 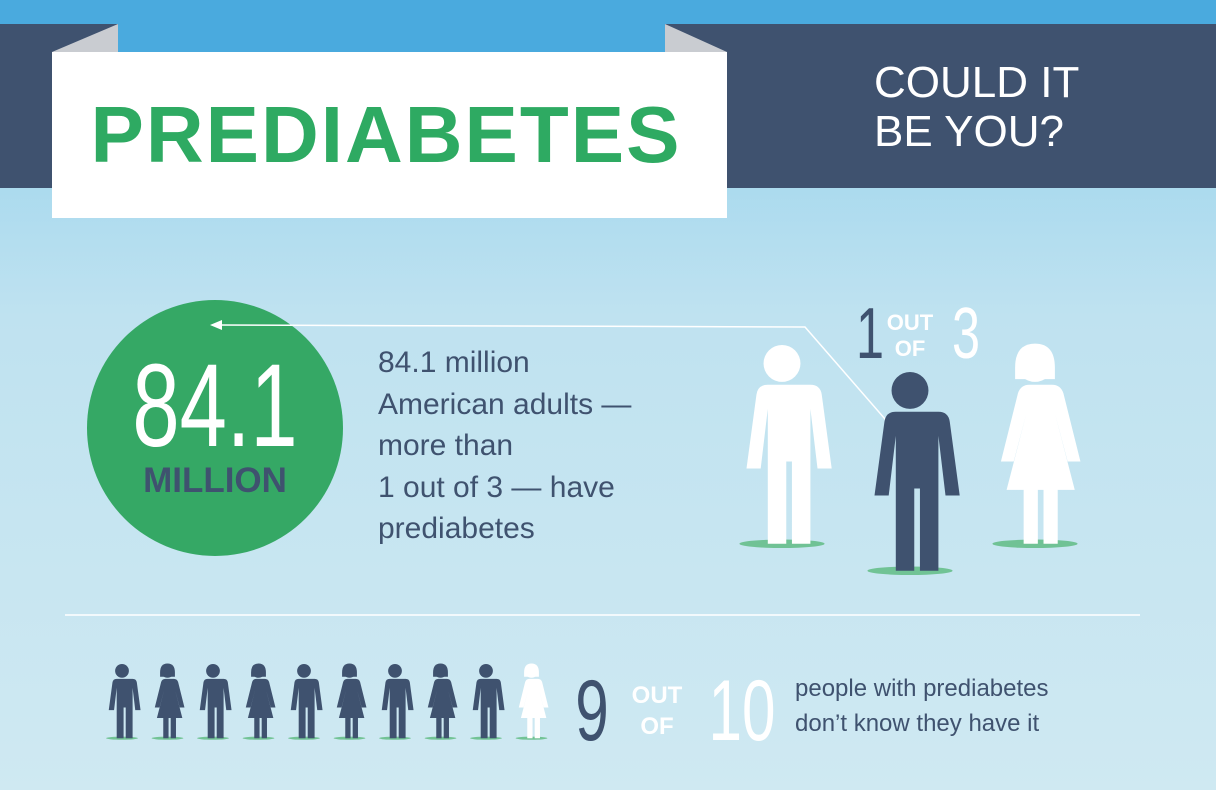 What do you see at coordinates (456, 528) in the screenshot?
I see `stat-description: prediabetes` at bounding box center [456, 528].